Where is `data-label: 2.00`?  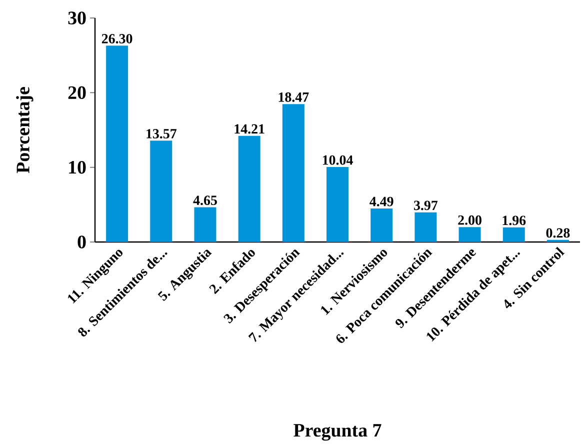
data-label: 2.00 is located at coordinates (470, 220).